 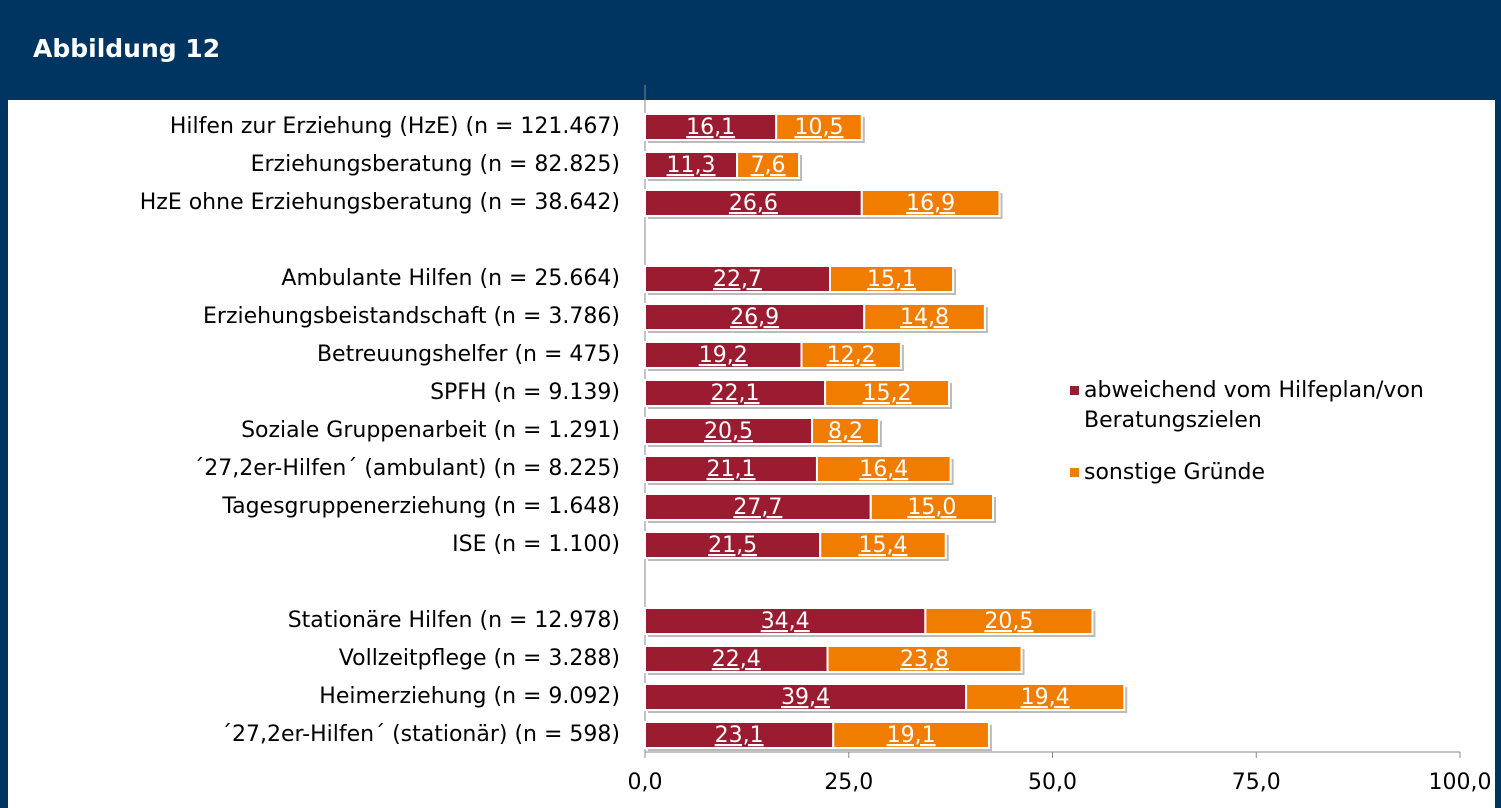 I want to click on x-tick-label: 100,0, so click(x=1460, y=782).